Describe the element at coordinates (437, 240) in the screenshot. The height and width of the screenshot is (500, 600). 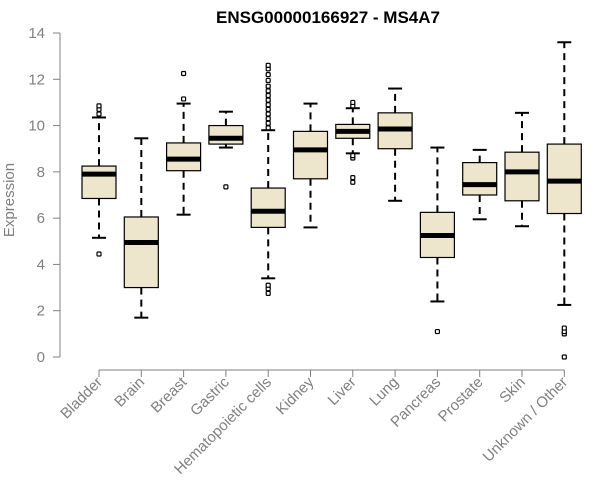
I see `box-pancreas` at that location.